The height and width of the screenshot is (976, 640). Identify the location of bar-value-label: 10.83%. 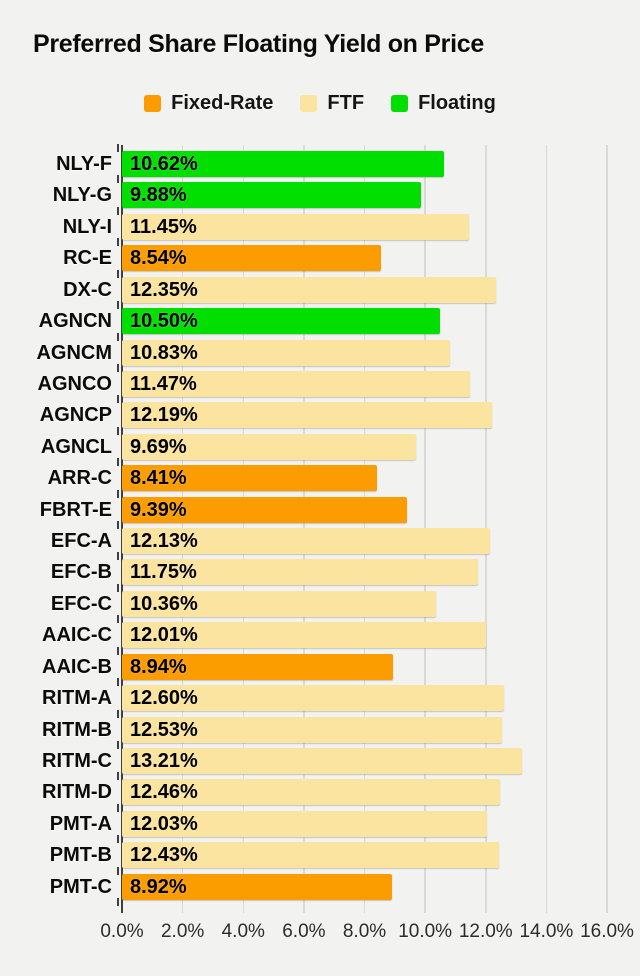
(164, 352).